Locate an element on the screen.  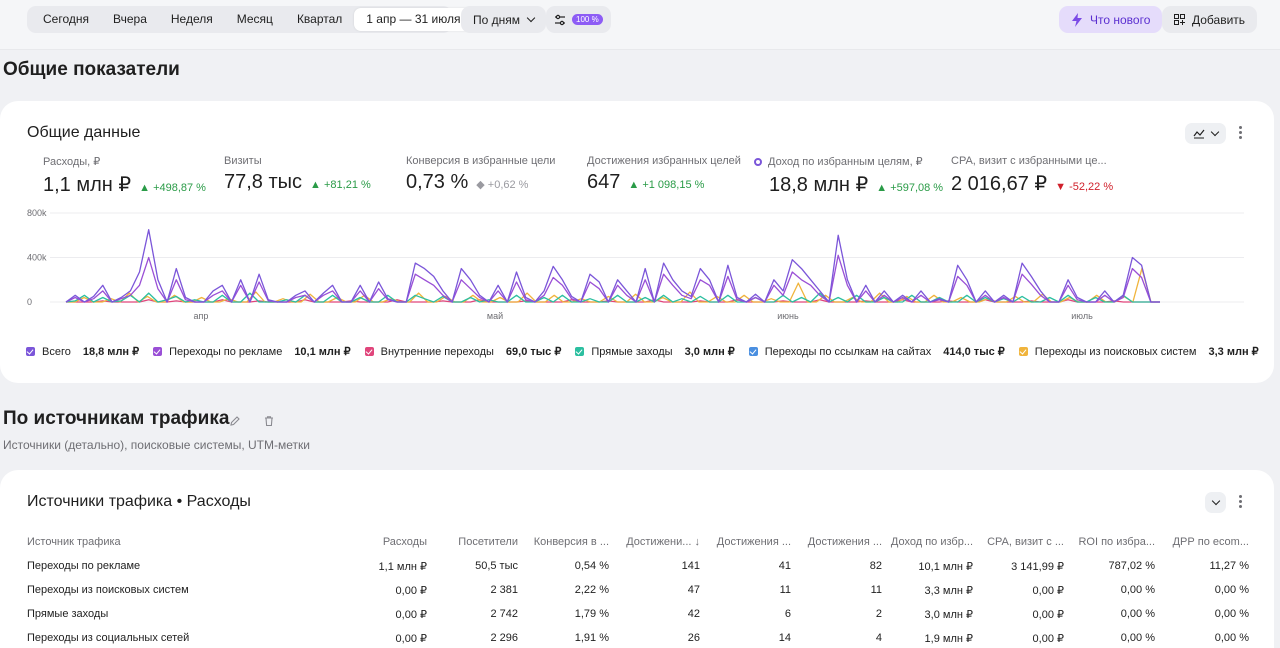
table-cell: 0,00 % is located at coordinates (1231, 638).